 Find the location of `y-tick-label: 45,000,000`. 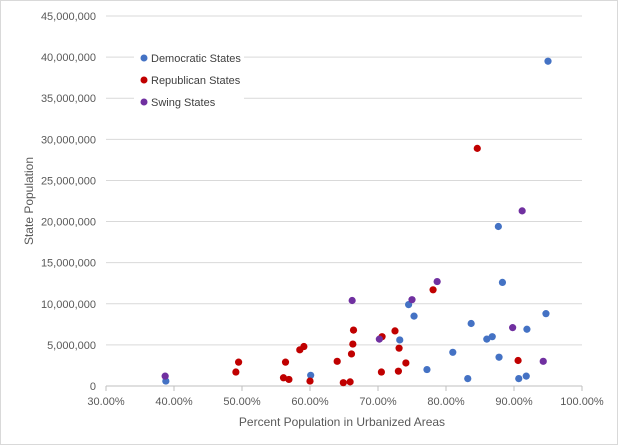

y-tick-label: 45,000,000 is located at coordinates (68, 17).